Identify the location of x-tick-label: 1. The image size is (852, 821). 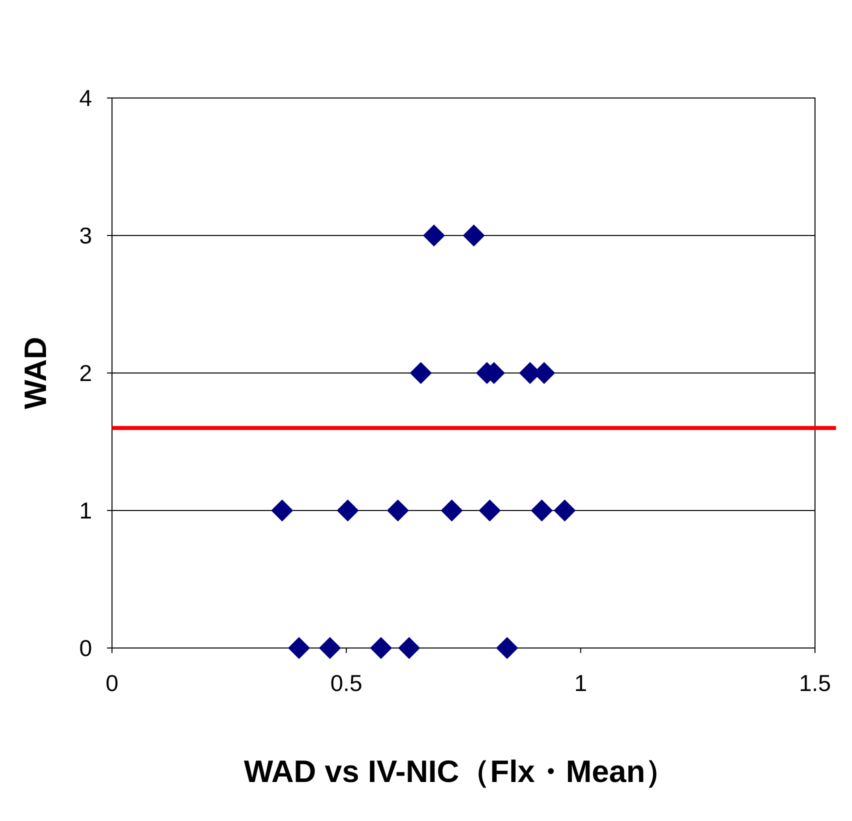
(581, 683).